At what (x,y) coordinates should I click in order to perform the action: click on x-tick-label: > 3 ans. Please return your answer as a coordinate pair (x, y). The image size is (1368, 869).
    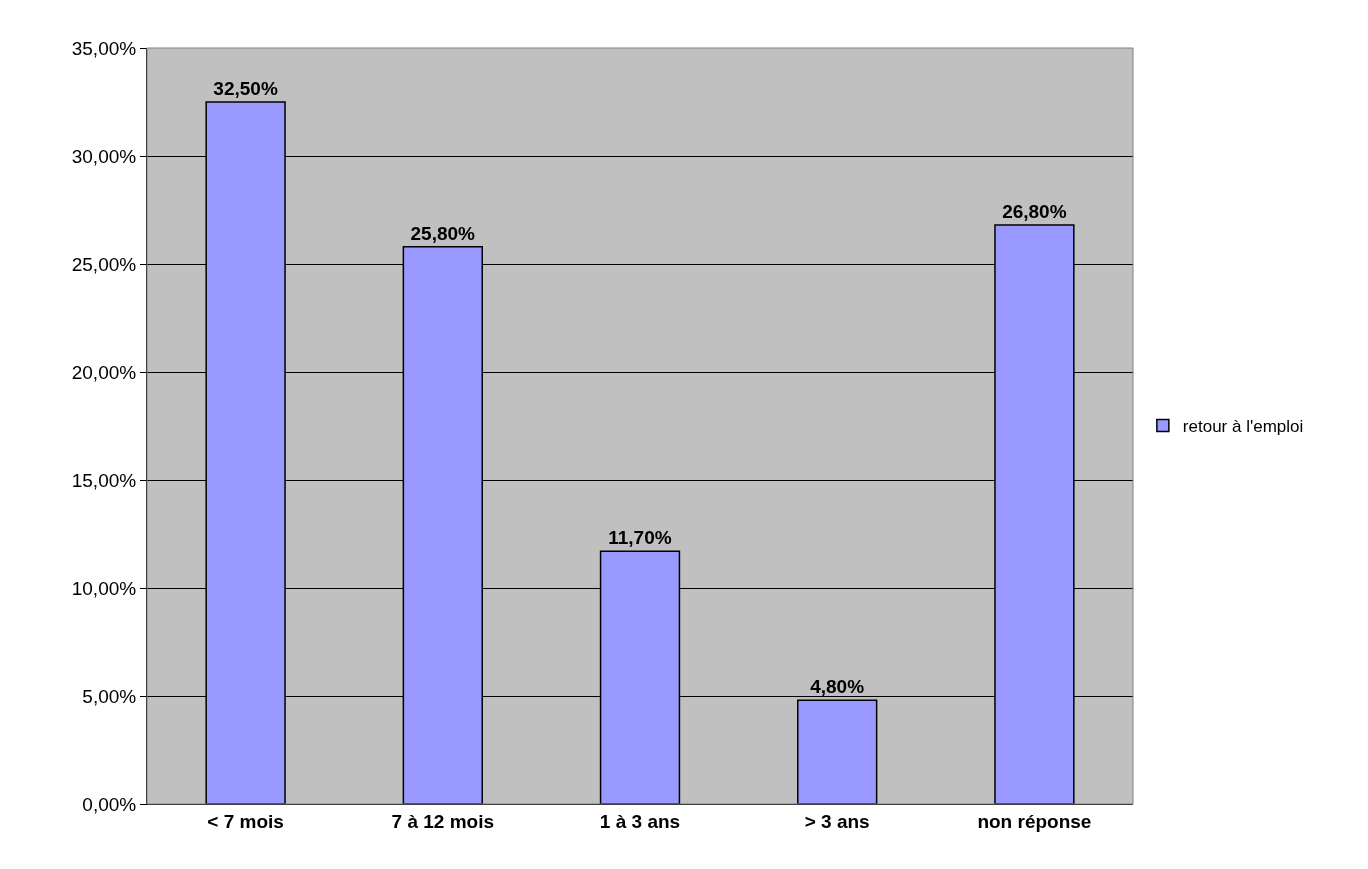
    Looking at the image, I should click on (837, 821).